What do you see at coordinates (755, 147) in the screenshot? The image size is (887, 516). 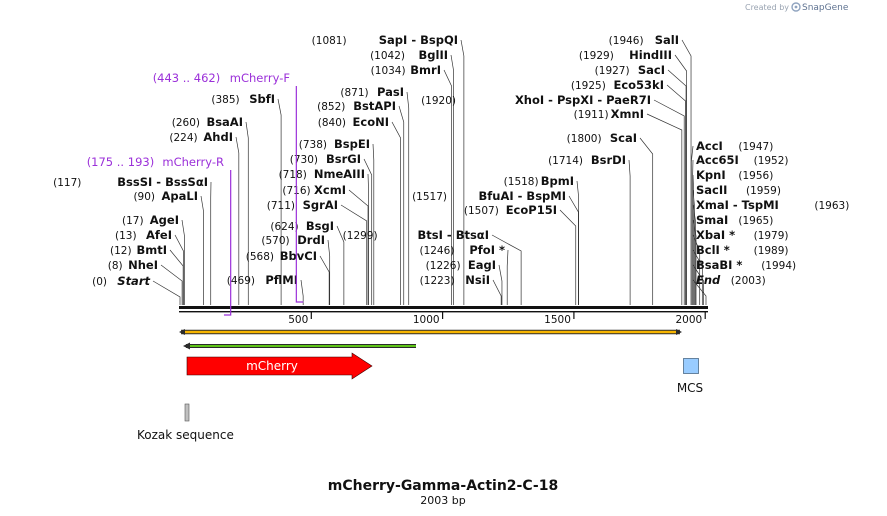 I see `site-position: (1947)` at bounding box center [755, 147].